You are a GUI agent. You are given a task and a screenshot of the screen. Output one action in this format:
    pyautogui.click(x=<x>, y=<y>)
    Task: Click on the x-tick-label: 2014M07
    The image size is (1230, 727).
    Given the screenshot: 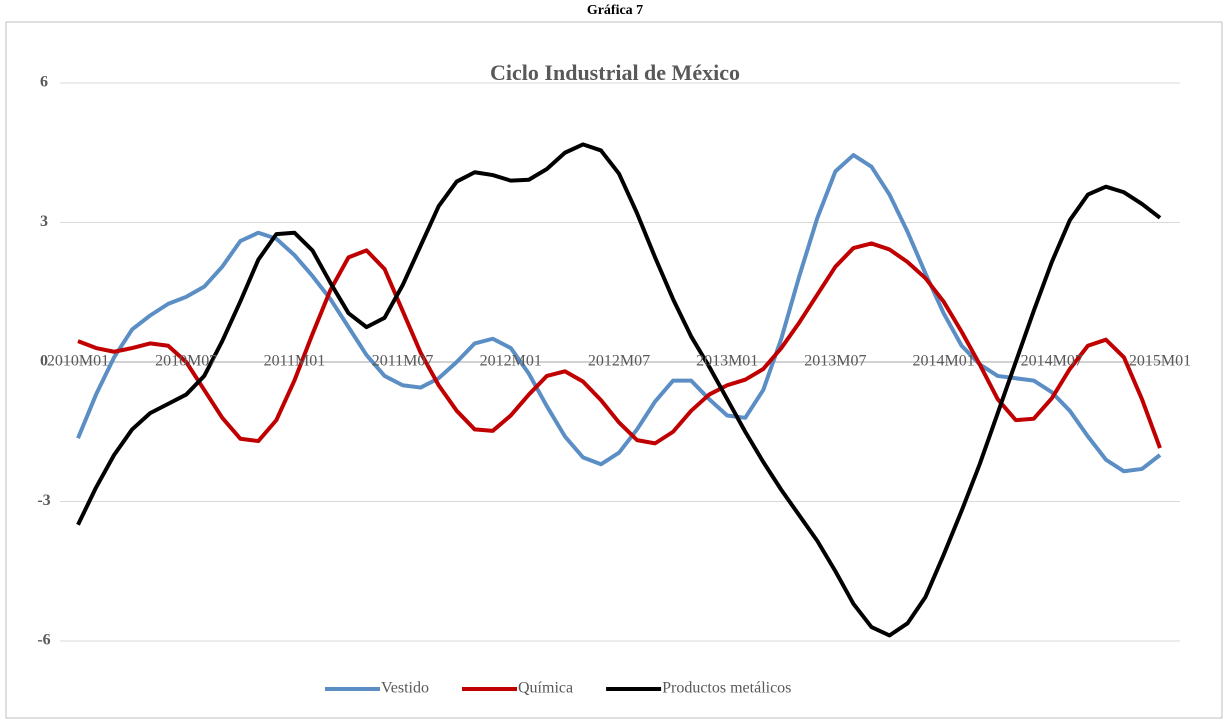 What is the action you would take?
    pyautogui.click(x=1052, y=361)
    